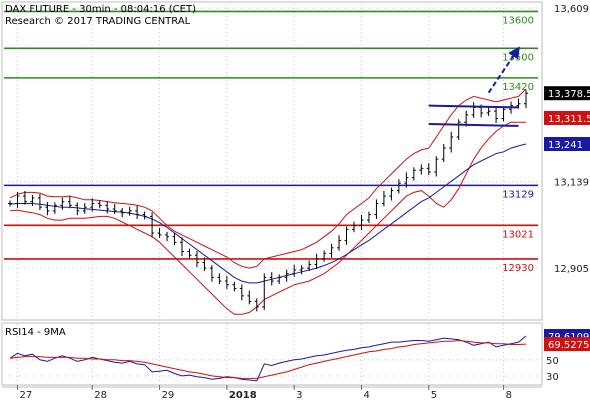 This screenshot has width=590, height=404. I want to click on value-badges: 13,378.513,311.513,24179.610969.5275, so click(567, 219).